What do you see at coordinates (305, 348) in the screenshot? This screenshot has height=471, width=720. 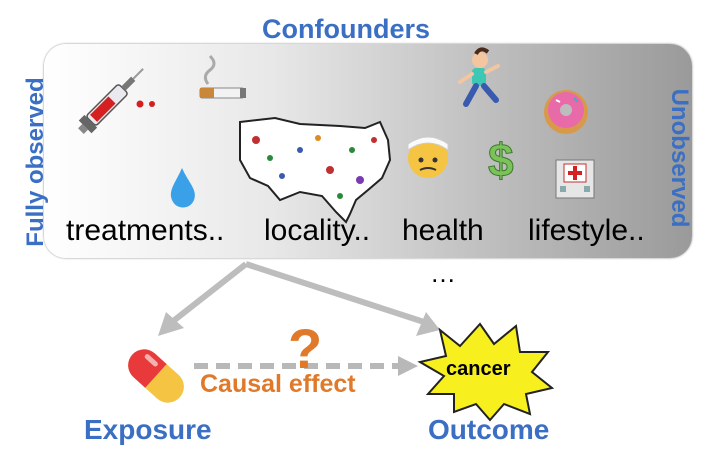 I see `question-mark: ?` at bounding box center [305, 348].